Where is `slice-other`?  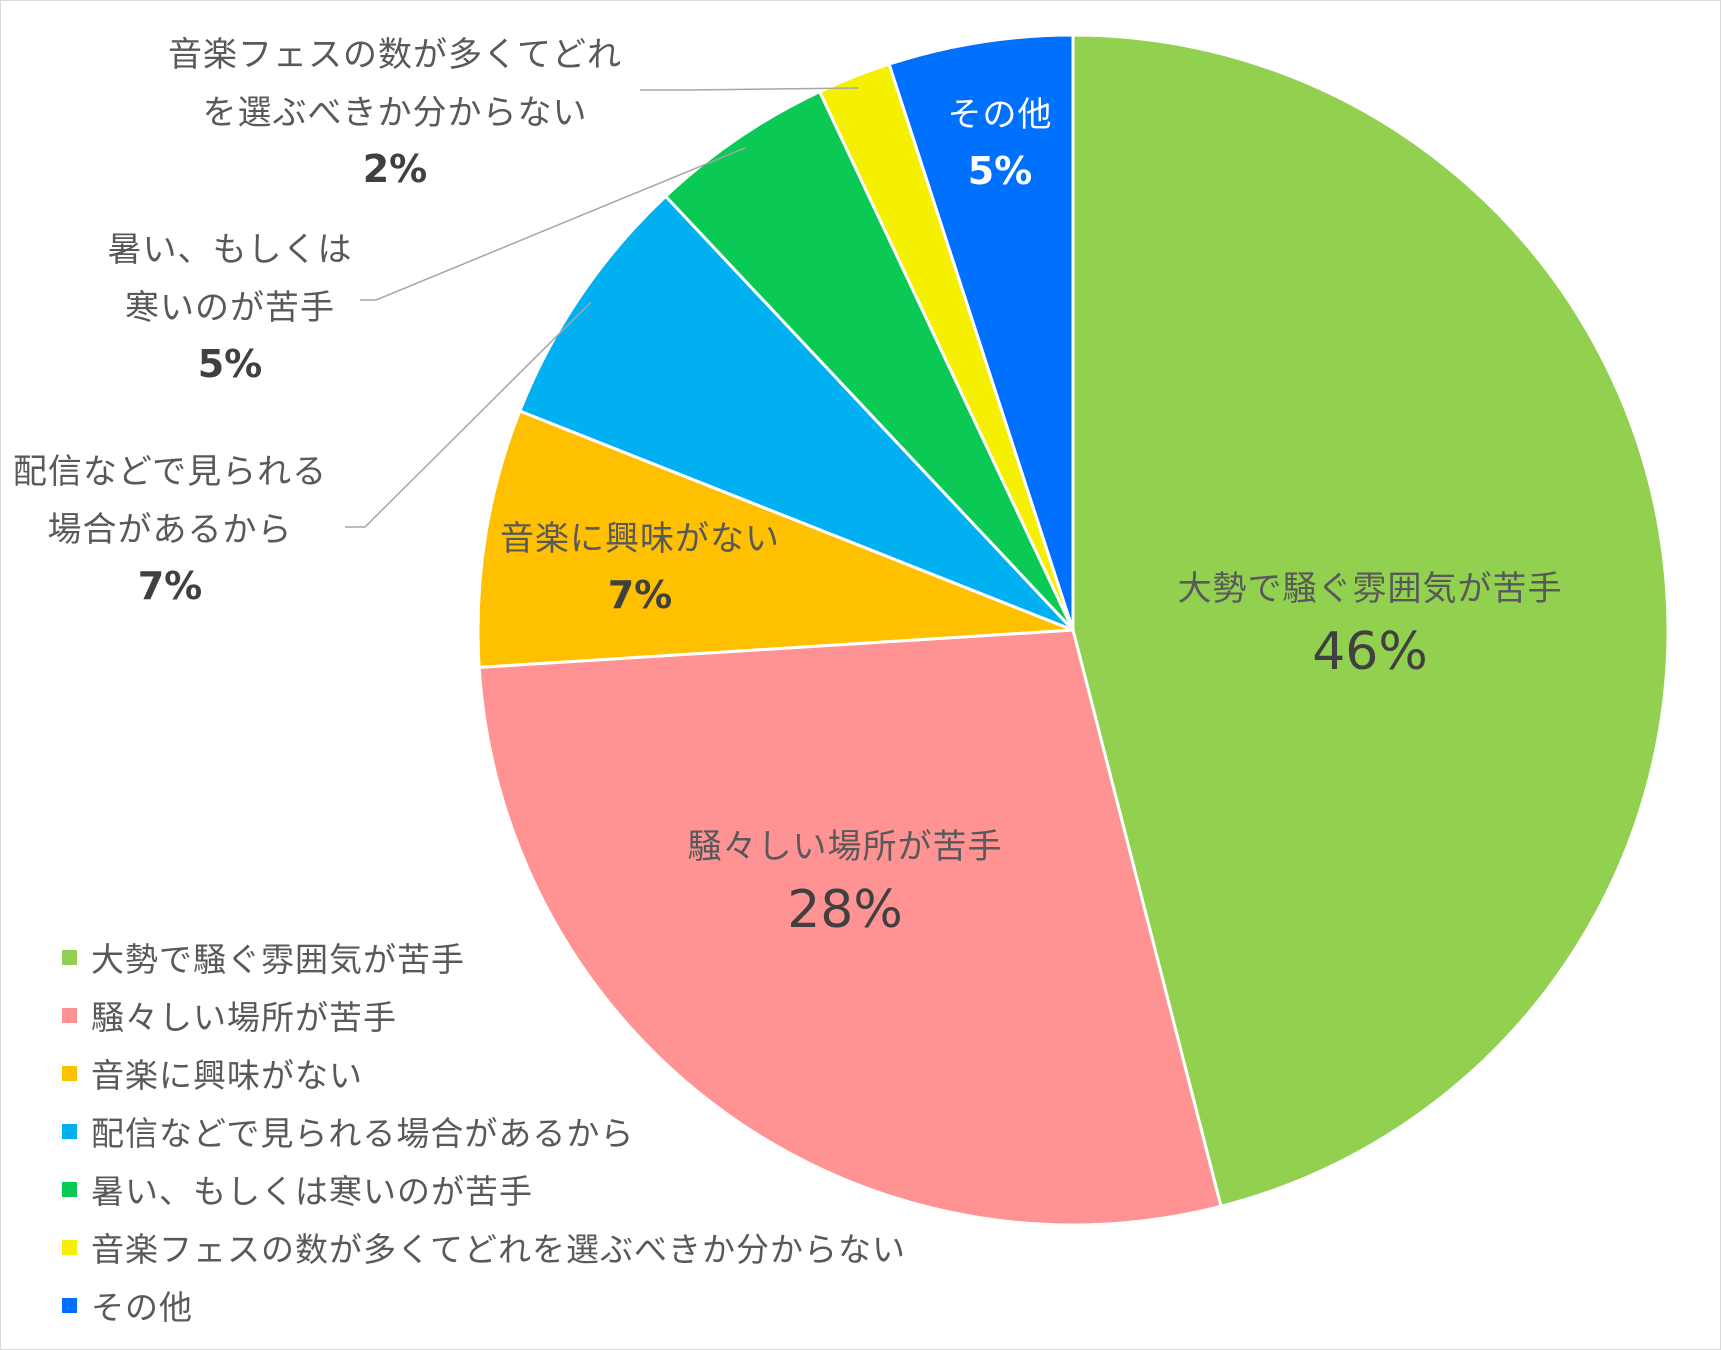 slice-other is located at coordinates (981, 332).